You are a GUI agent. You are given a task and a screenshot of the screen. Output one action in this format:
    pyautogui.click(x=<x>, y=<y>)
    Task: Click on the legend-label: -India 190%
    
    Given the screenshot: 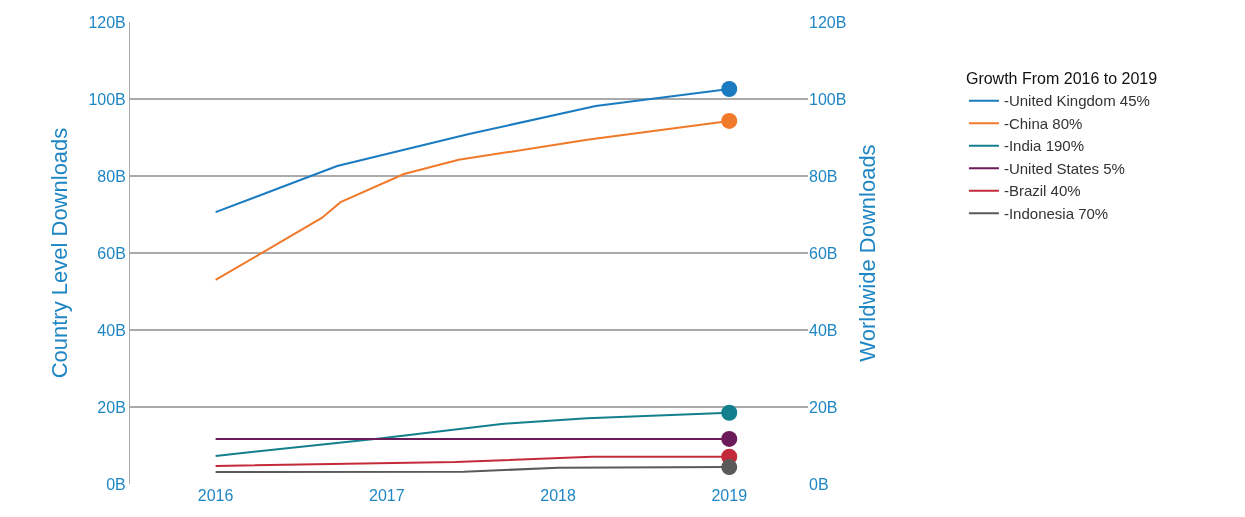 What is the action you would take?
    pyautogui.click(x=1043, y=146)
    